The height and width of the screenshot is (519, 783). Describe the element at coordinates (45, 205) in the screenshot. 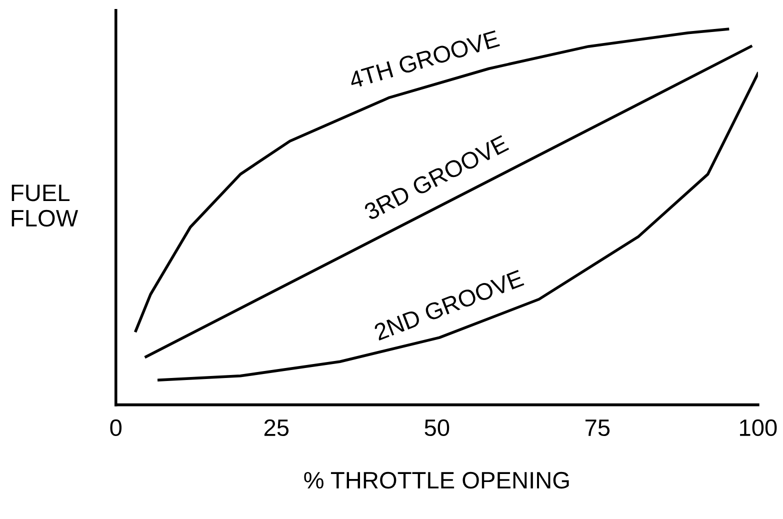

I see `y-axis-title: FUEL FLOW` at that location.